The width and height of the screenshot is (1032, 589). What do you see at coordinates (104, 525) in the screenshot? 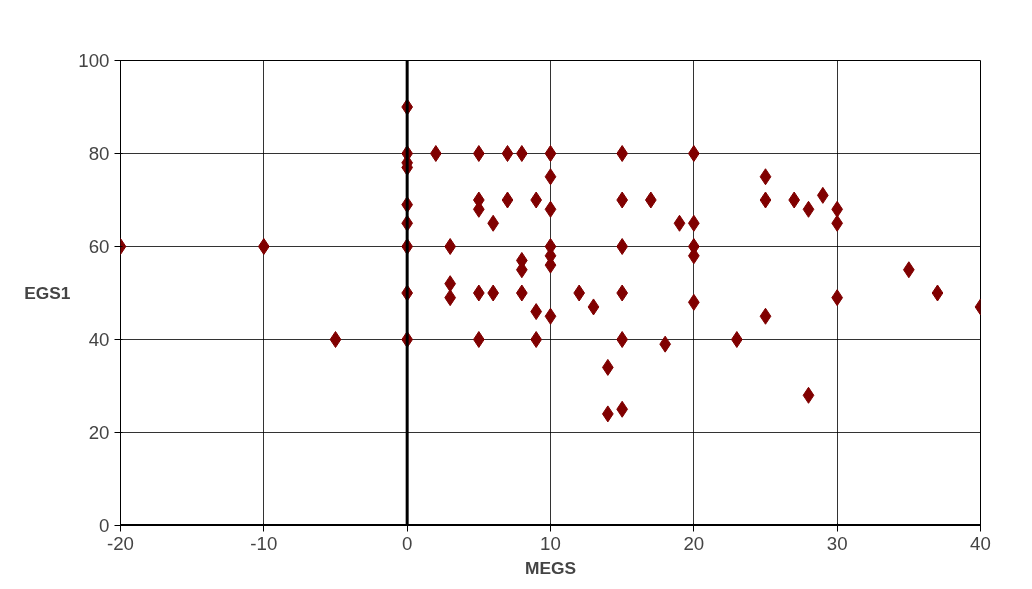
I see `y-tick-label: 0` at bounding box center [104, 525].